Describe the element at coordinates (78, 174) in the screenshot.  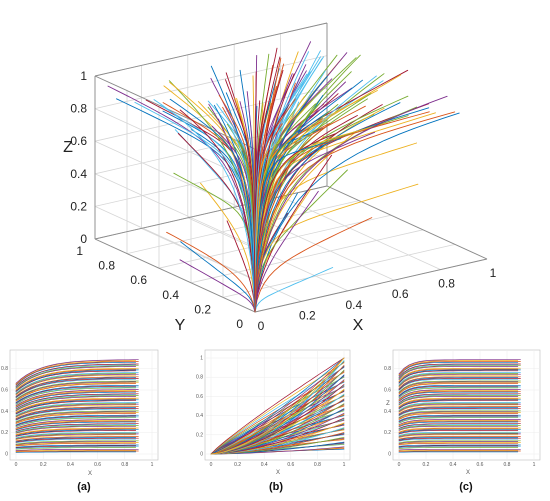
I see `z-tick-label: 0.4` at that location.